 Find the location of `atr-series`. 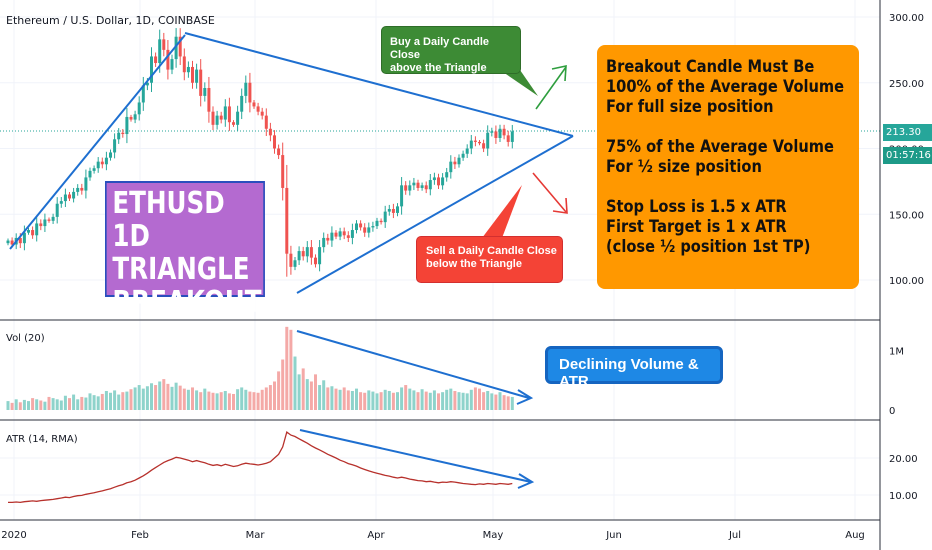

atr-series is located at coordinates (260, 467).